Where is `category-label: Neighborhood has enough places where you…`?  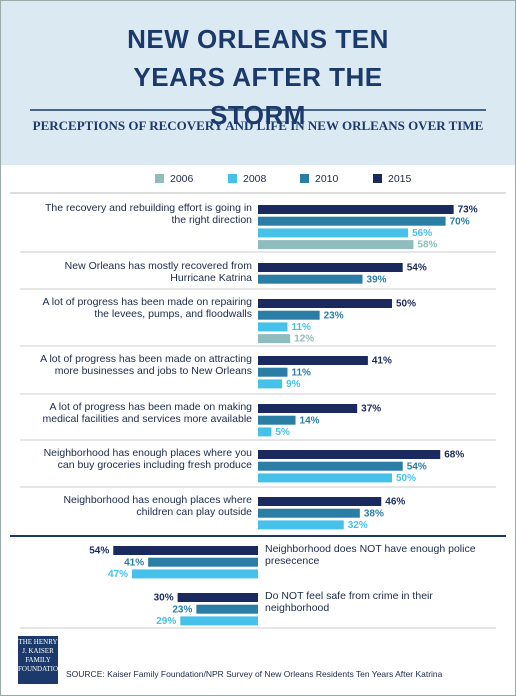 category-label: Neighborhood has enough places where you… is located at coordinates (147, 459).